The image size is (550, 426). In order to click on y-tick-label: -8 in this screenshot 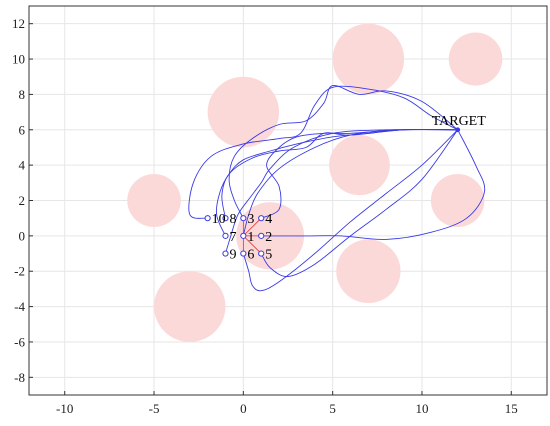, I will do `click(19, 377)`.